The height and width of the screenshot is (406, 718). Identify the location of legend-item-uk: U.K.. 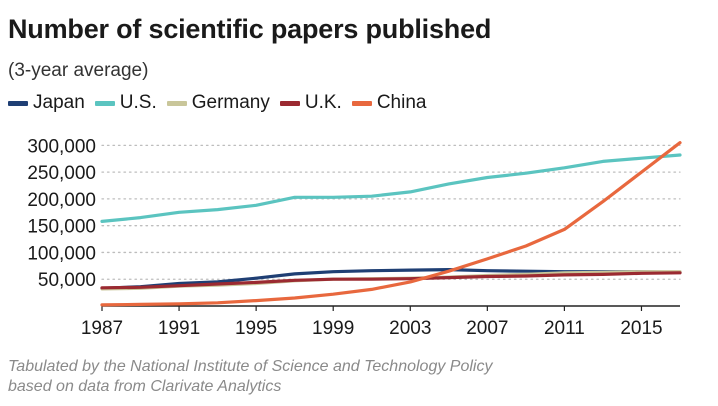
(310, 103).